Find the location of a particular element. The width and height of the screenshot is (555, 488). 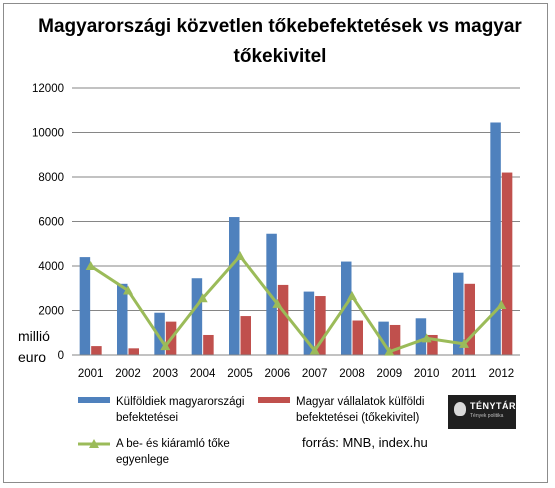

legend-item-balance: A be- és kiáramló tőke egyenlege is located at coordinates (178, 454).